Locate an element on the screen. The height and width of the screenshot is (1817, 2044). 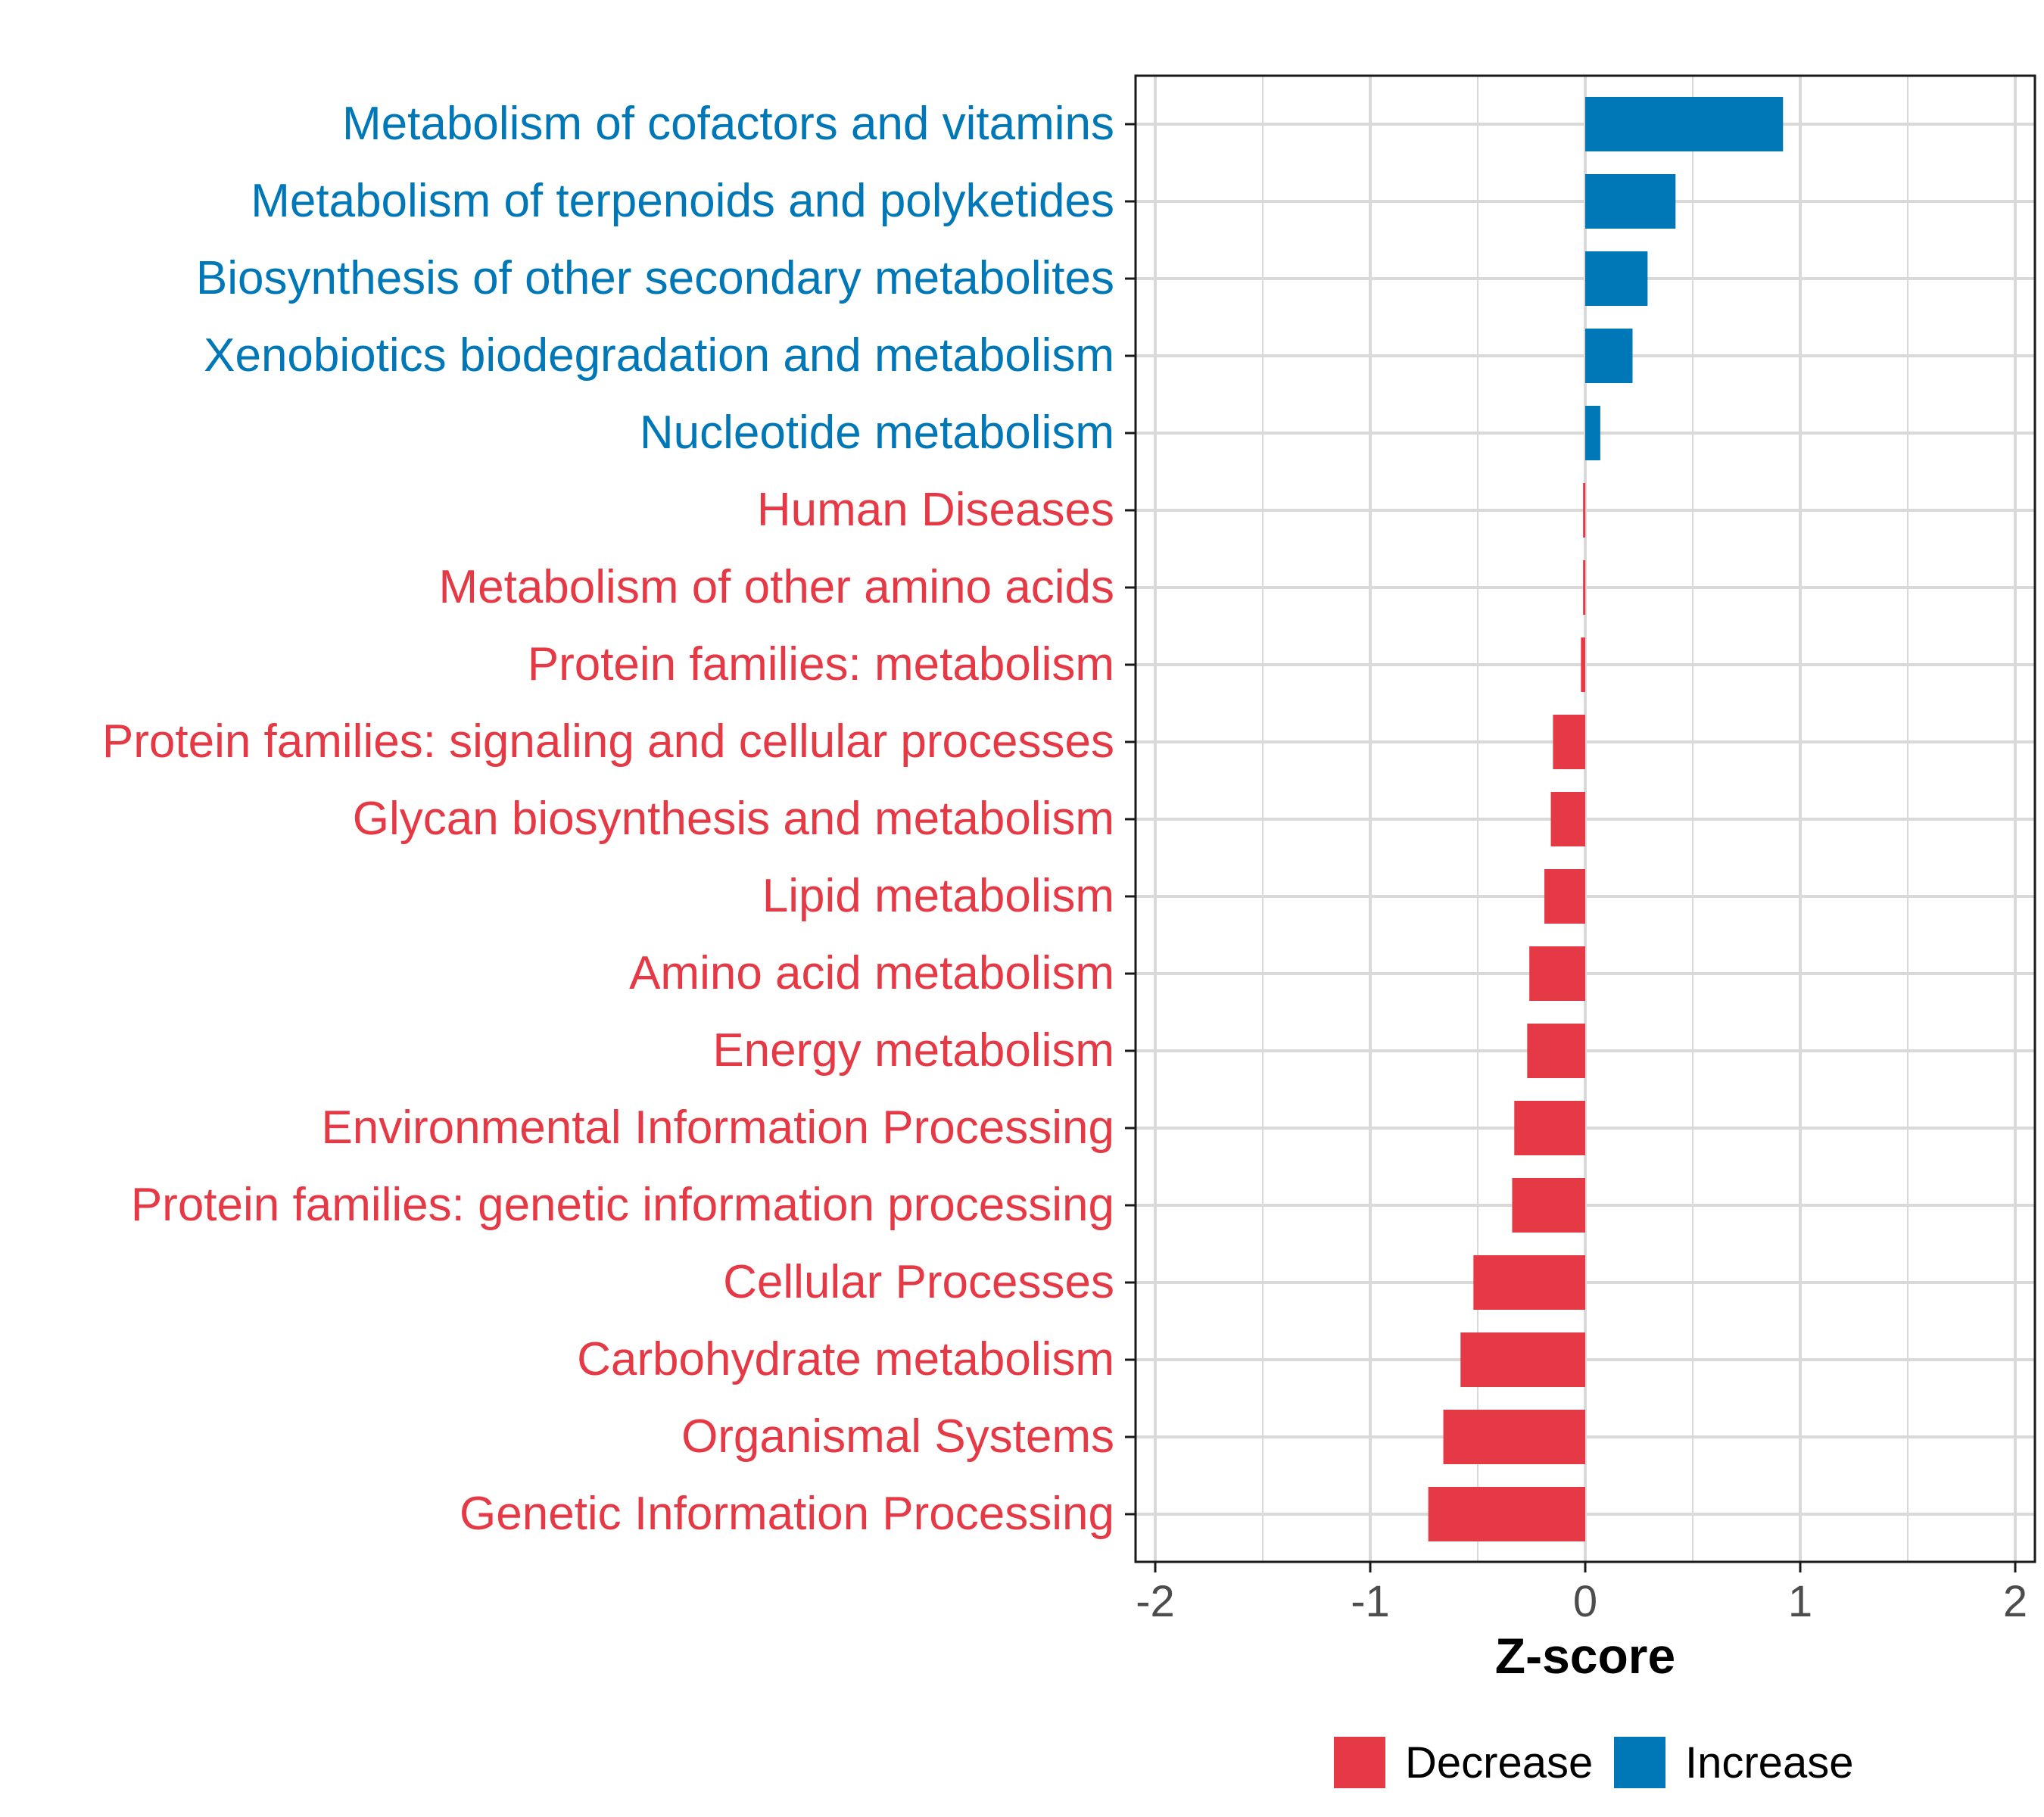
category-label: Amino acid metabolism is located at coordinates (872, 973).